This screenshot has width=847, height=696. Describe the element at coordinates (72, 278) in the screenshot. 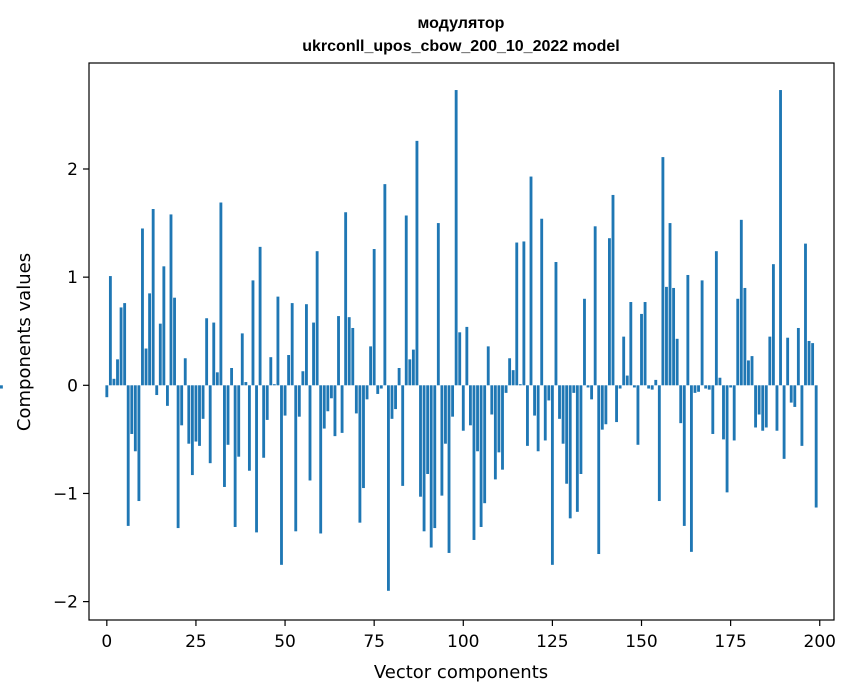

I see `y-tick-label: 1` at that location.